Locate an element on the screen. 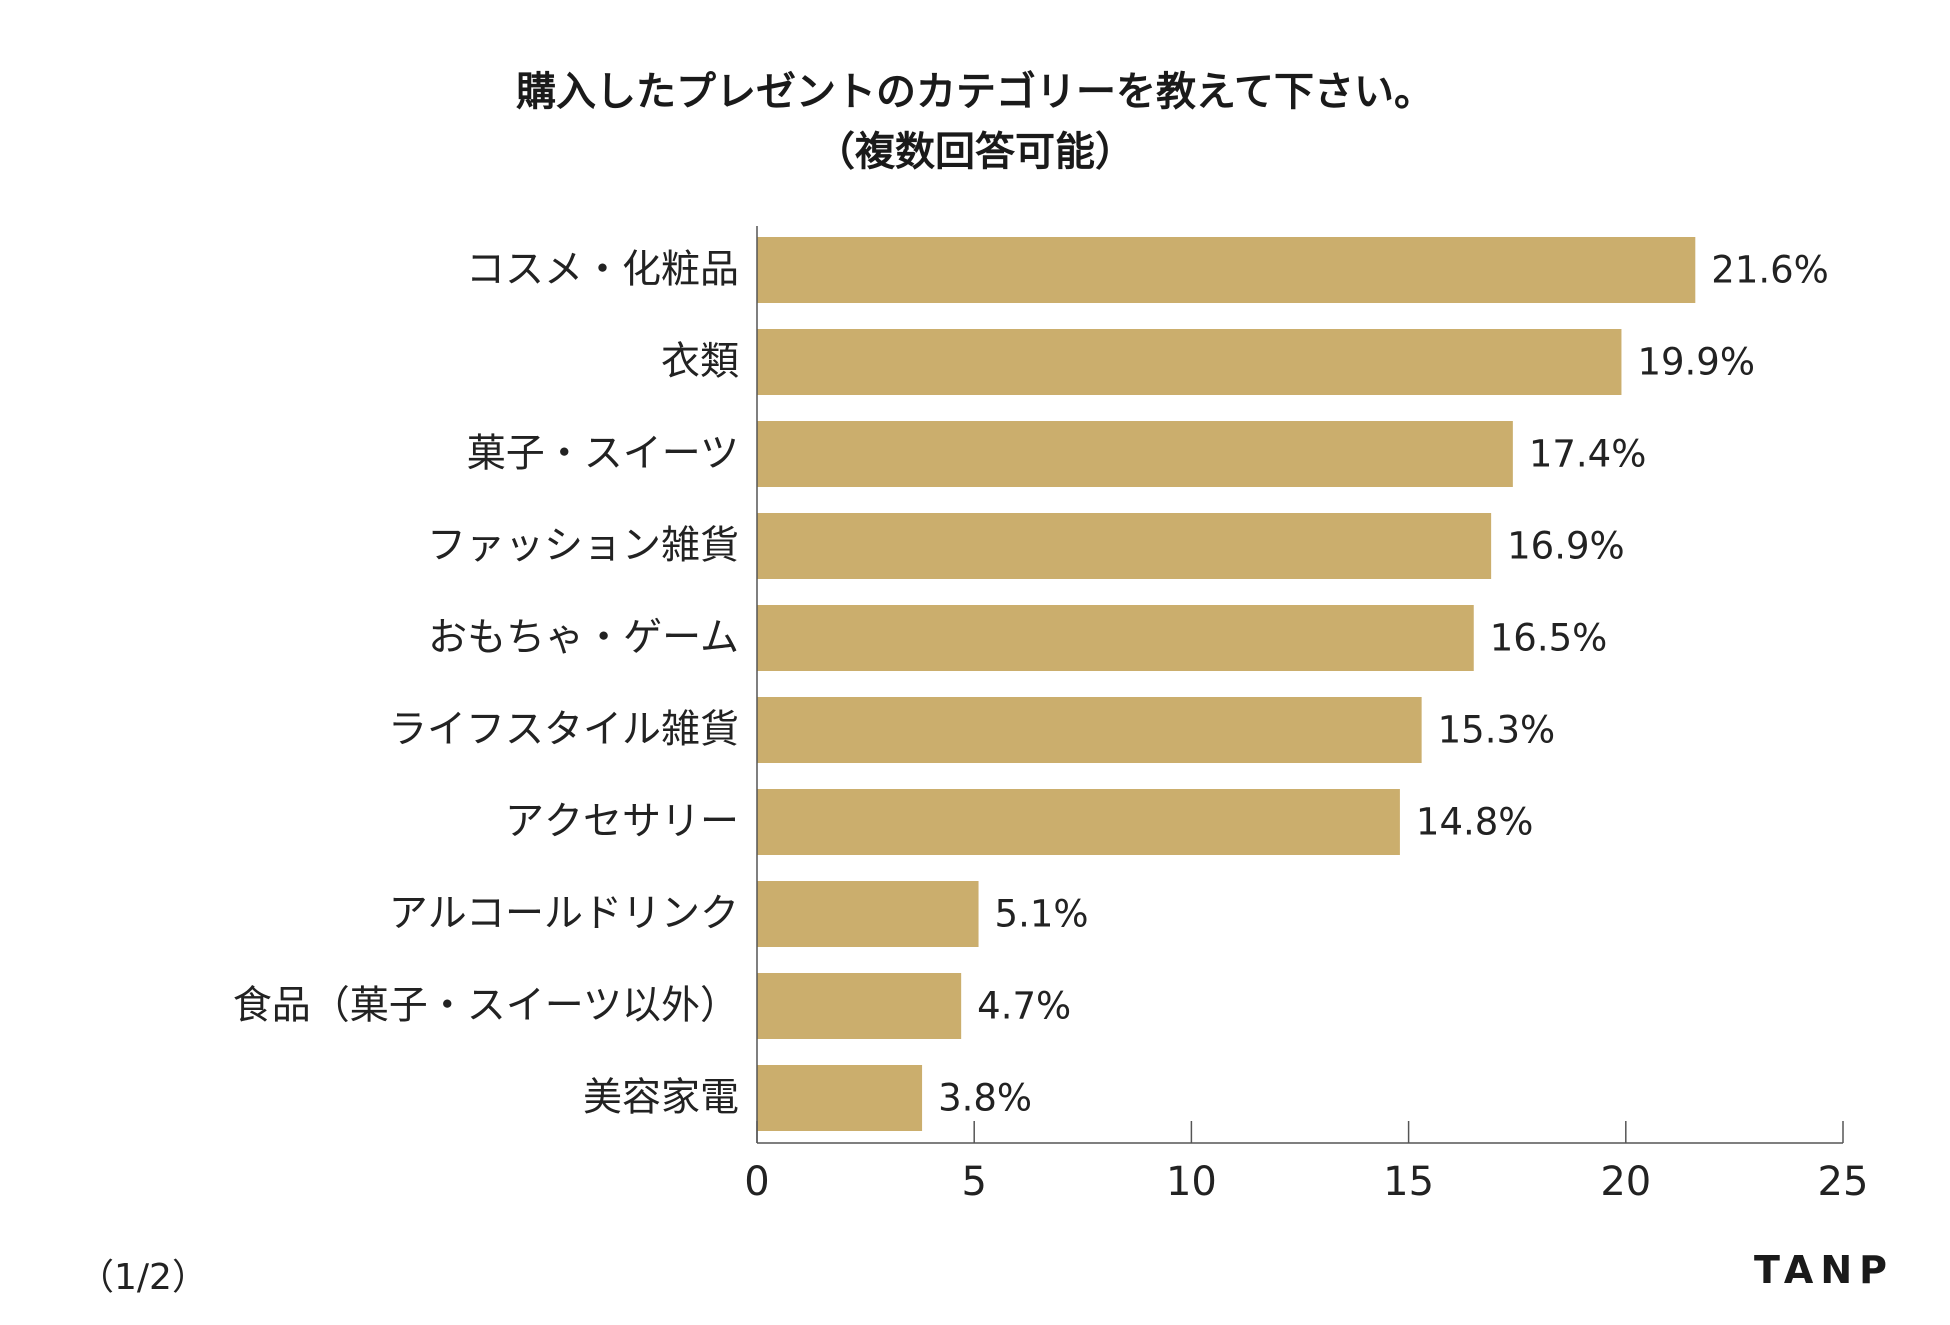  value-label: 19.9% is located at coordinates (1696, 362).